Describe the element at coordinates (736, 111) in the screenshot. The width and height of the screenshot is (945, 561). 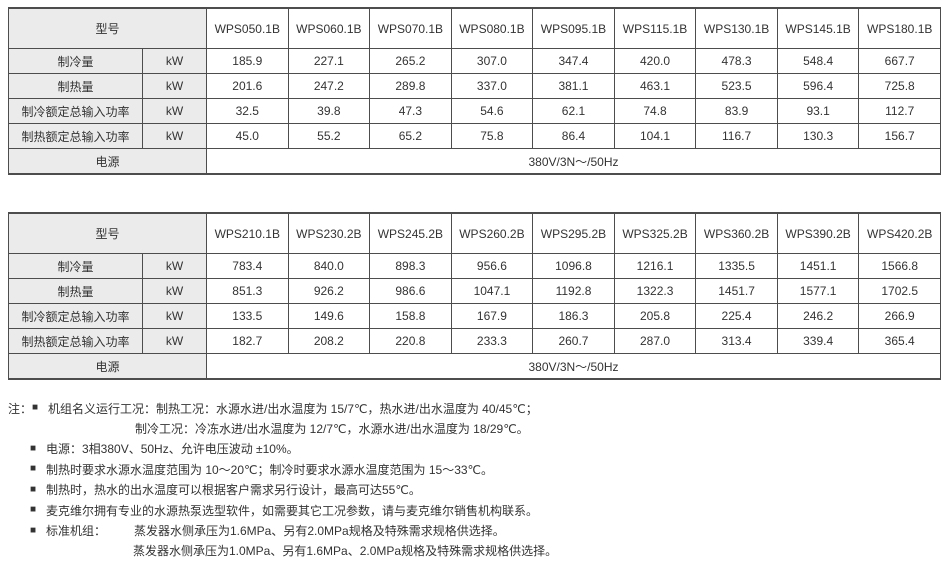
I see `value-cell: 83.9` at that location.